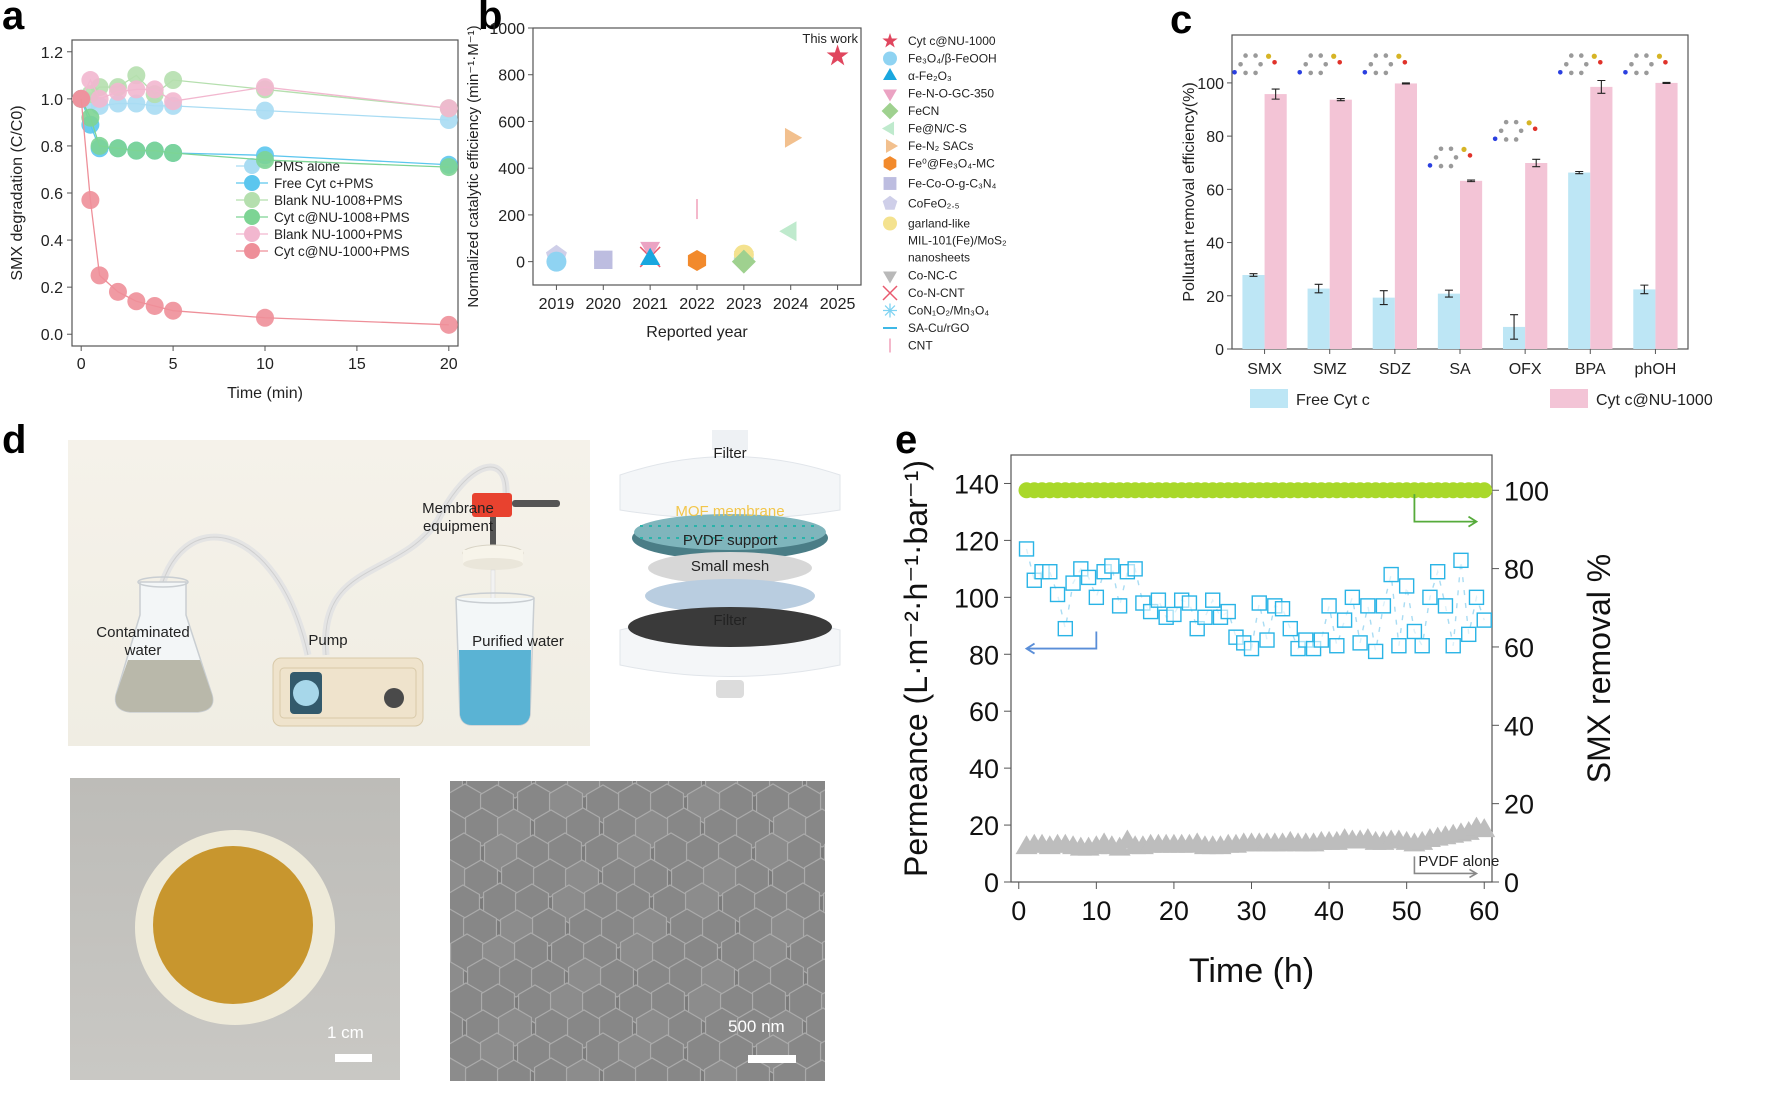 The image size is (1783, 1115). What do you see at coordinates (1644, 289) in the screenshot?
I see `error-bar` at bounding box center [1644, 289].